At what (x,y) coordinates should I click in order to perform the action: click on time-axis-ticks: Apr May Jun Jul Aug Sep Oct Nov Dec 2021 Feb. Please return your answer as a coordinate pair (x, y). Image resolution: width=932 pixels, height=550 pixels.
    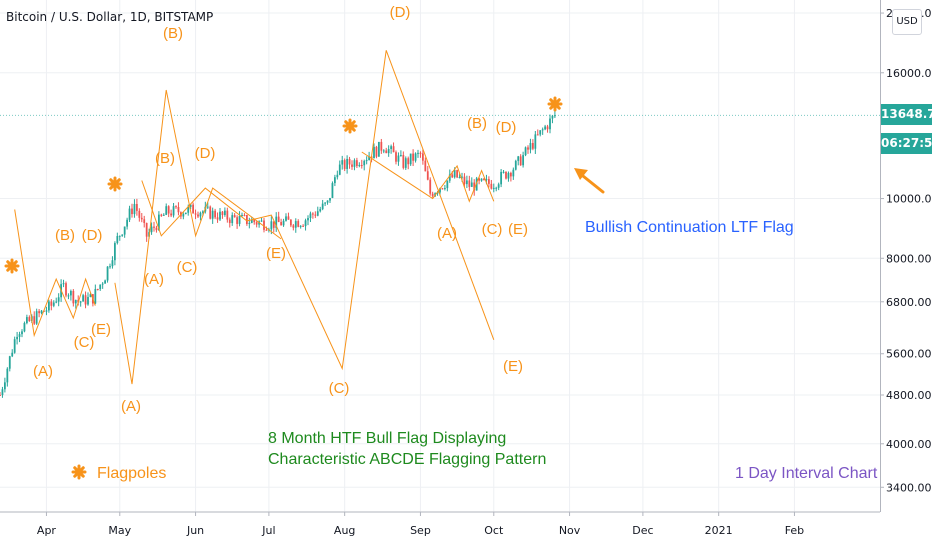
    Looking at the image, I should click on (440, 524).